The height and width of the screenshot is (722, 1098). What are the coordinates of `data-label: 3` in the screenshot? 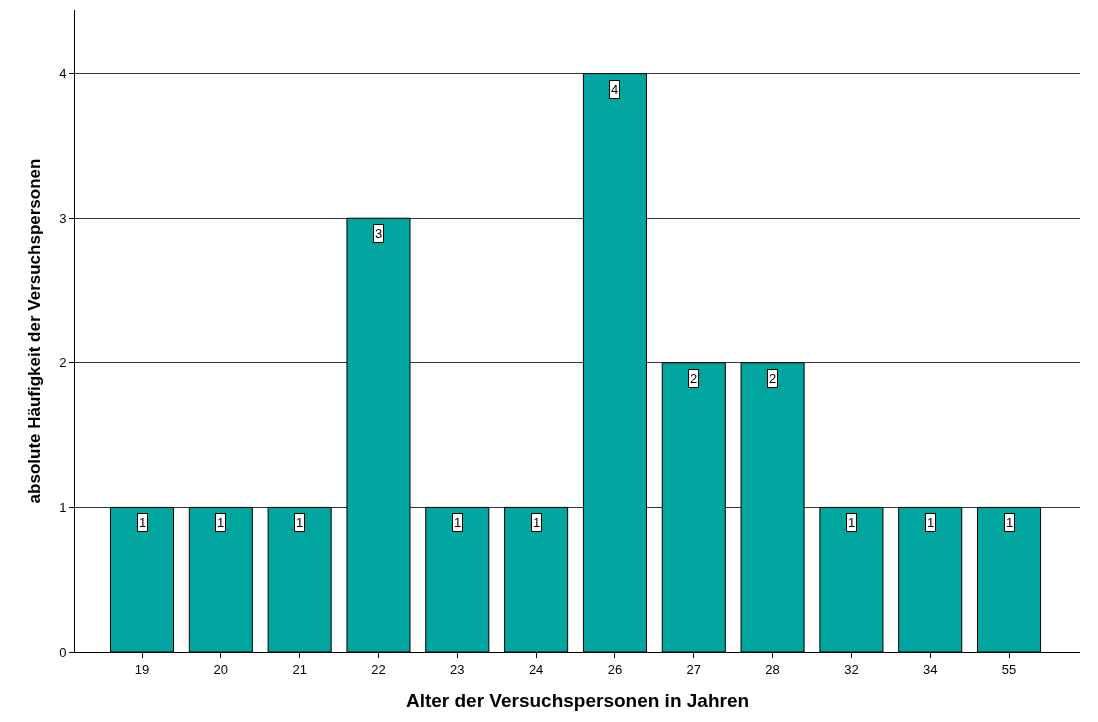 It's located at (379, 233).